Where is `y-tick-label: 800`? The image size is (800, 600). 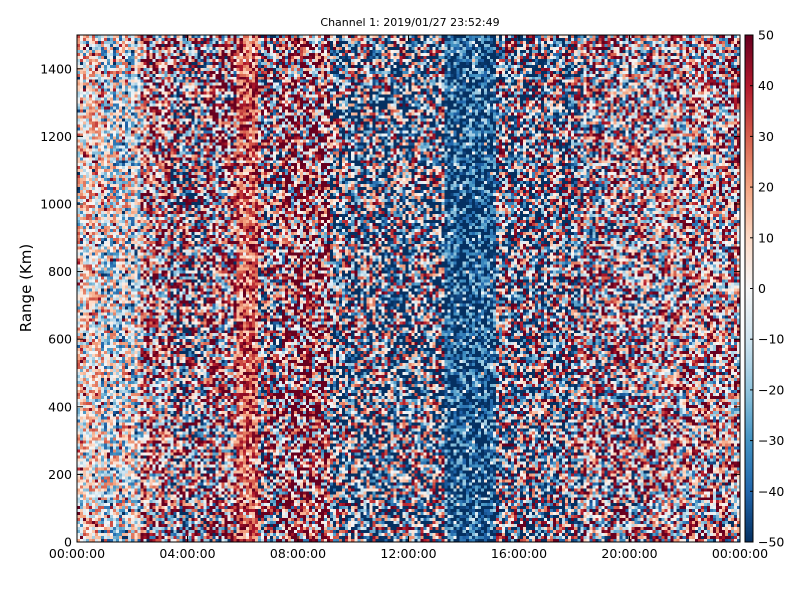 y-tick-label: 800 is located at coordinates (60, 271).